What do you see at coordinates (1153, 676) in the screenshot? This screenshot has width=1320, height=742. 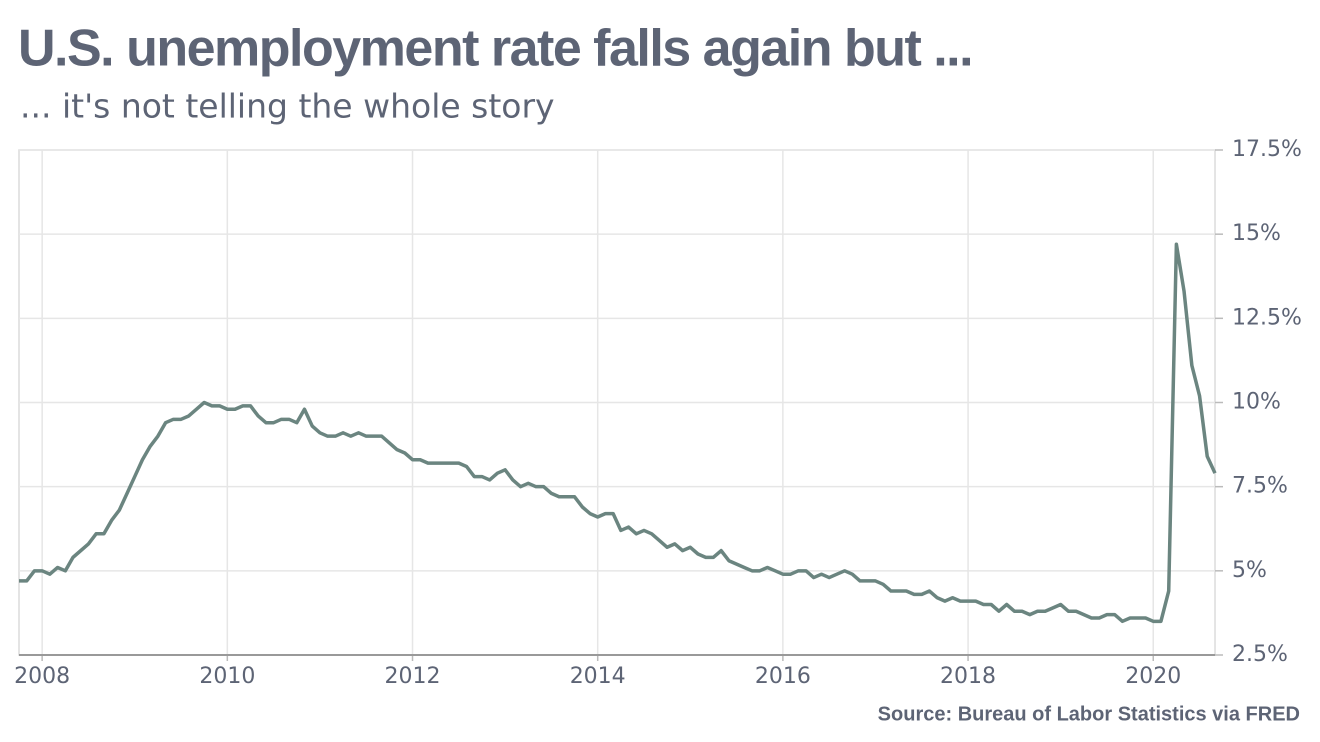 I see `x-tick-label: 2020` at bounding box center [1153, 676].